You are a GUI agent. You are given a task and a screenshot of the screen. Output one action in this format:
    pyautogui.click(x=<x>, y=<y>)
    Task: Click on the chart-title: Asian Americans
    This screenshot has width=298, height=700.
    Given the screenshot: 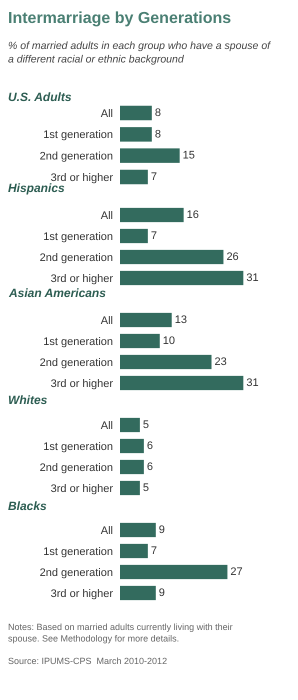 What is the action you would take?
    pyautogui.click(x=57, y=293)
    